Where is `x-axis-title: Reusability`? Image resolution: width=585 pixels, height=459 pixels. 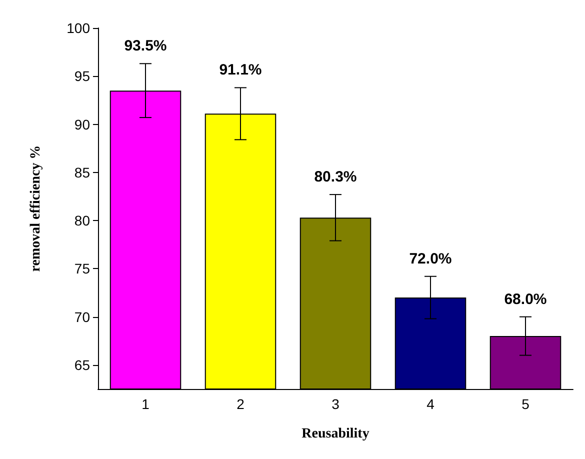 x-axis-title: Reusability is located at coordinates (336, 434).